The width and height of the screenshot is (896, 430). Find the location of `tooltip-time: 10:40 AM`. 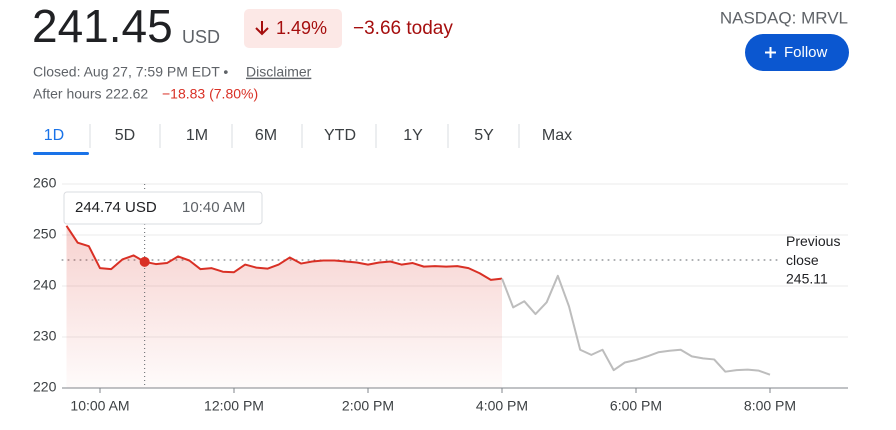

tooltip-time: 10:40 AM is located at coordinates (213, 207).